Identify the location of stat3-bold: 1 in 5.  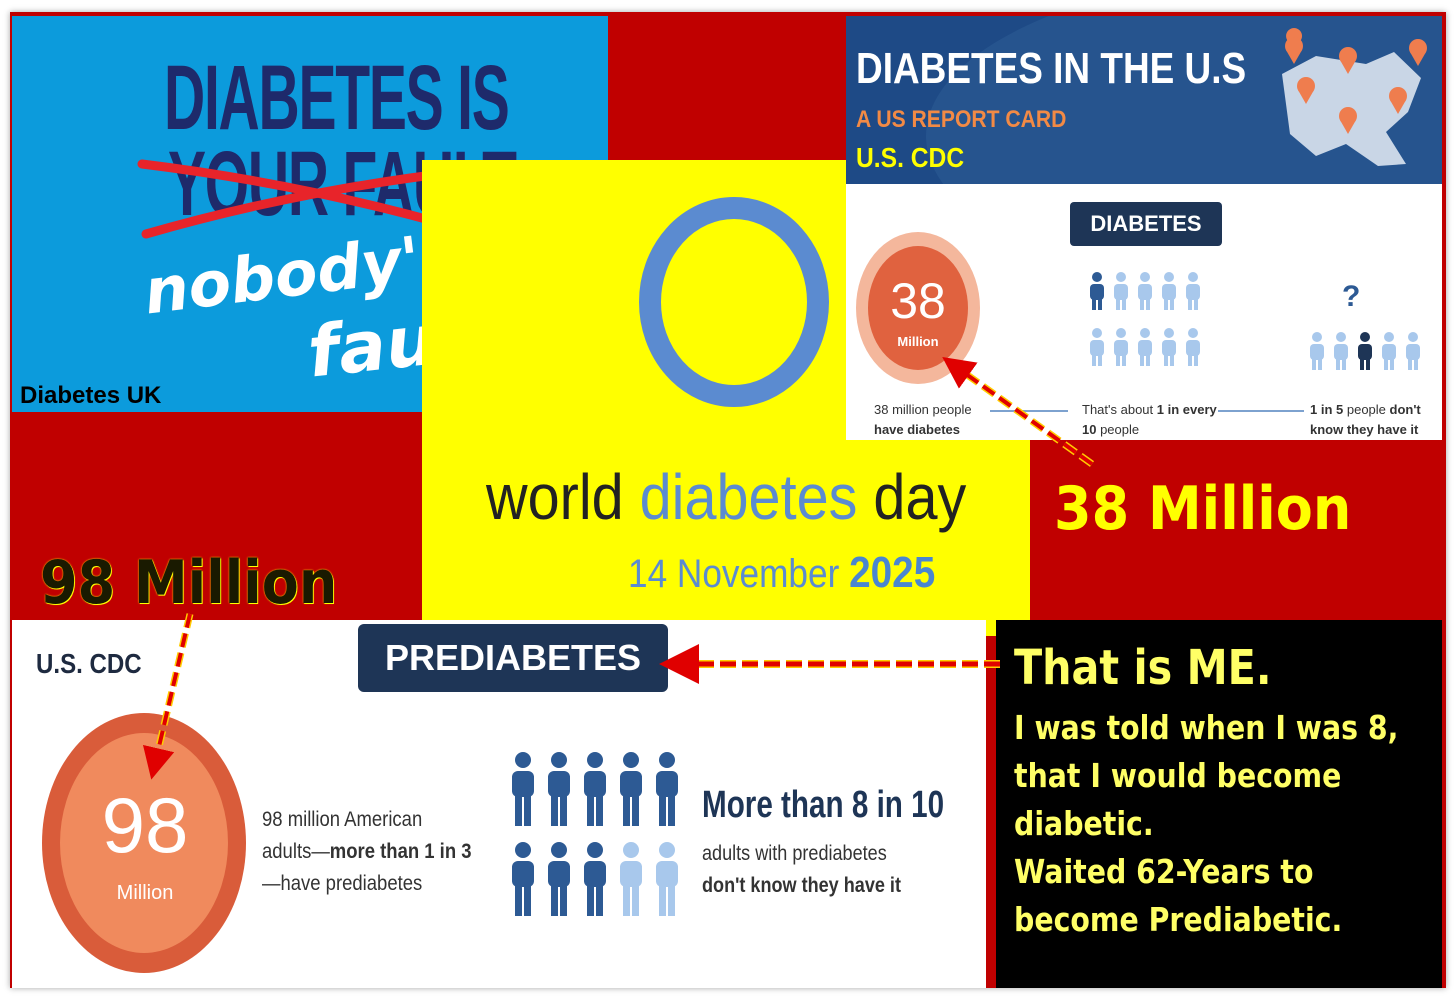
(1327, 409).